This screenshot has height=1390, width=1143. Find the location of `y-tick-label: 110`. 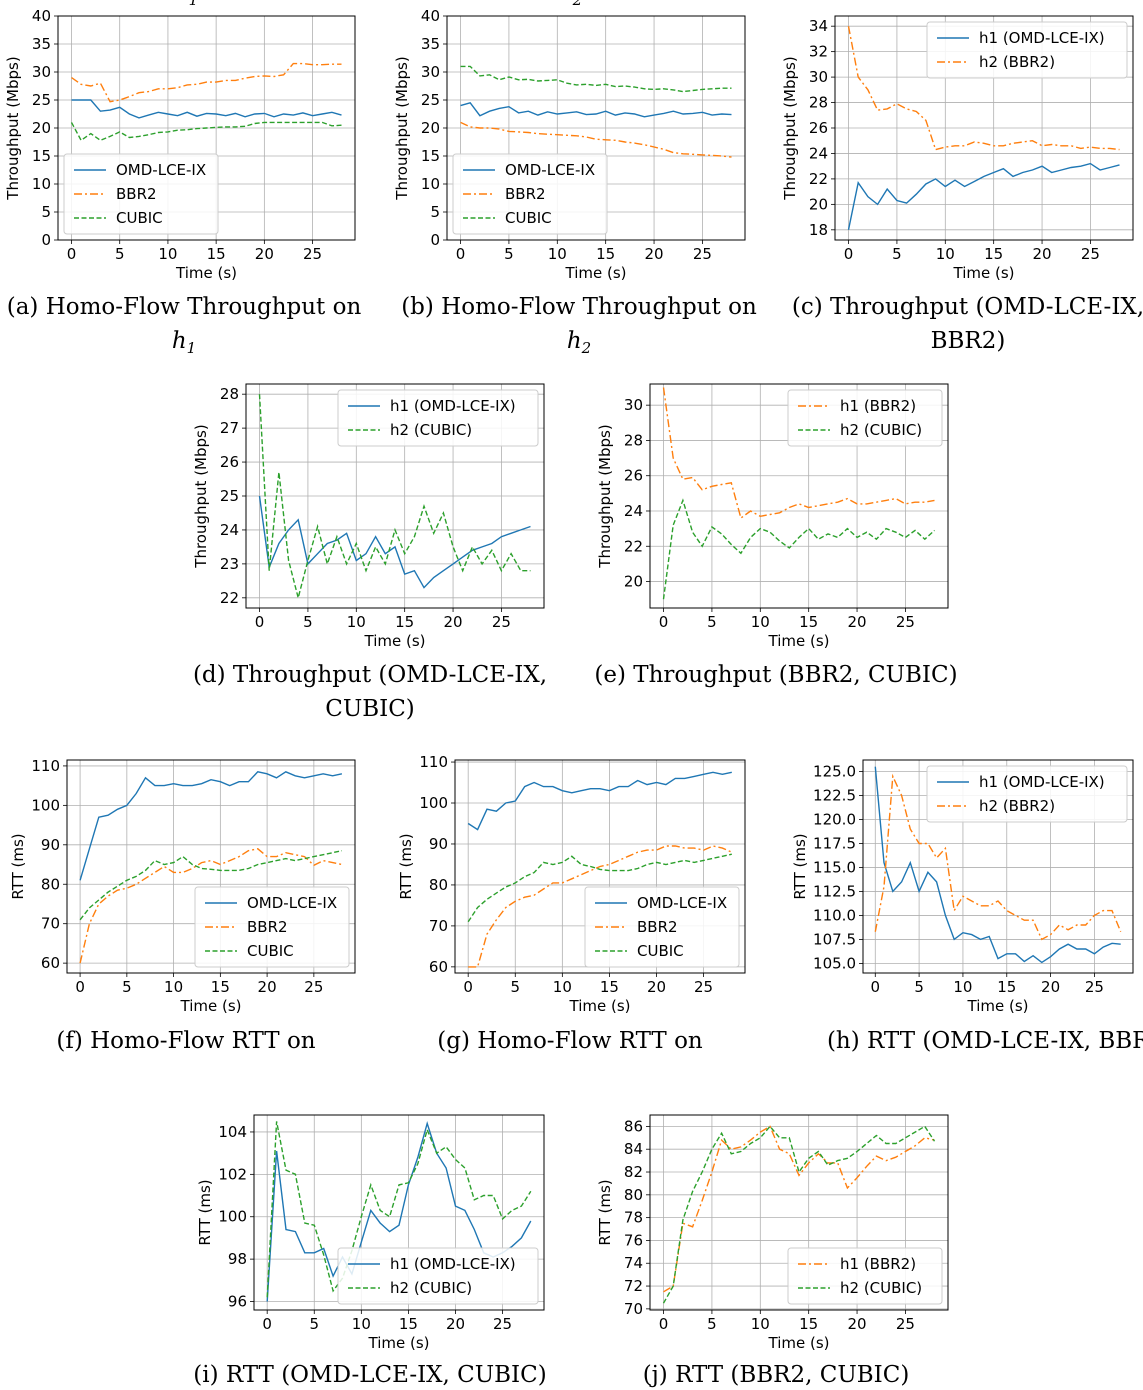

y-tick-label: 110 is located at coordinates (45, 766).